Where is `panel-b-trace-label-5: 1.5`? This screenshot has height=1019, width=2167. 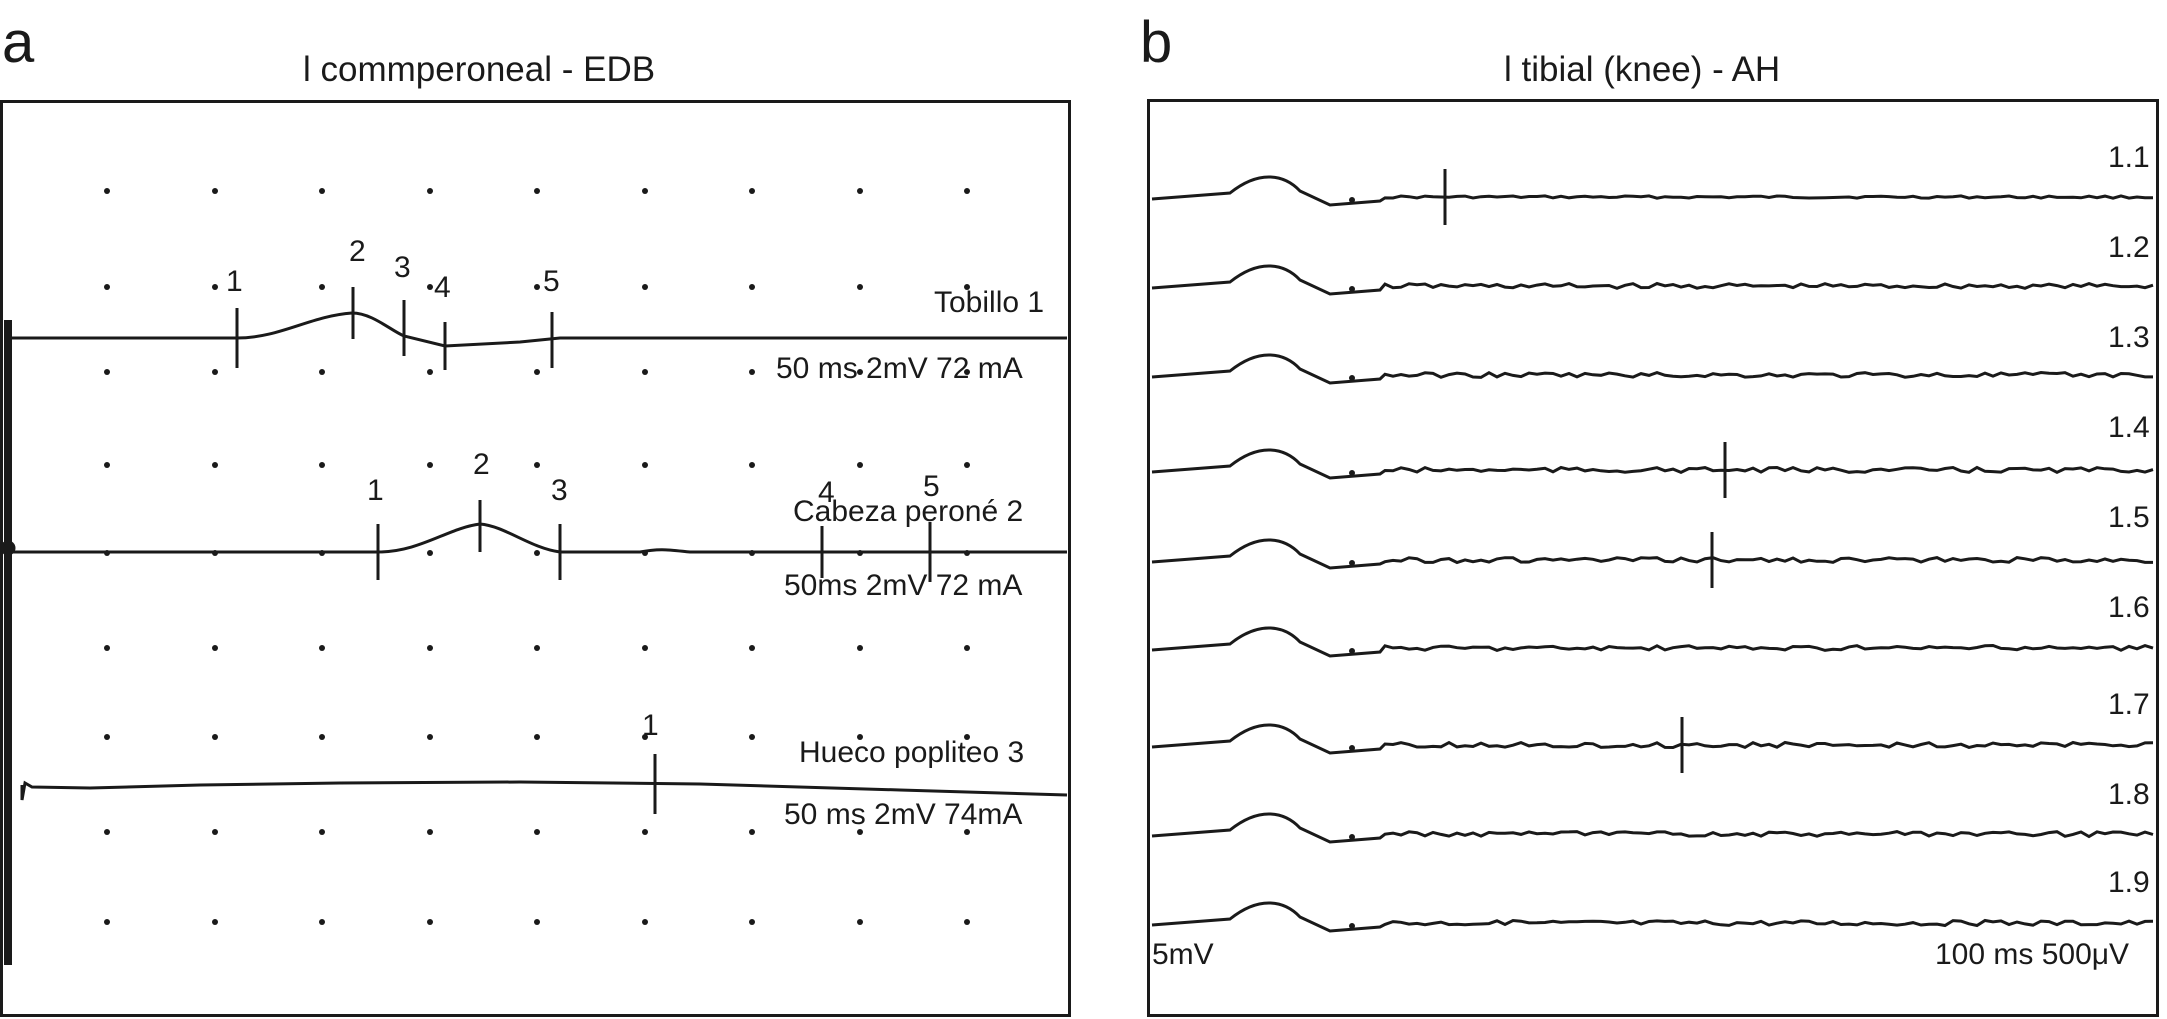 panel-b-trace-label-5: 1.5 is located at coordinates (2129, 517).